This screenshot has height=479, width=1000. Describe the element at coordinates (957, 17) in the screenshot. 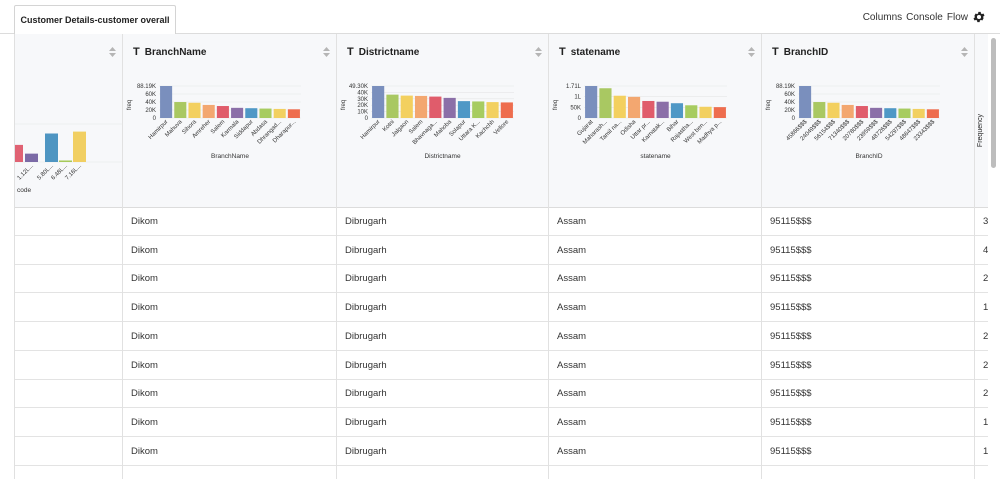

I see `flow-link: Flow` at that location.